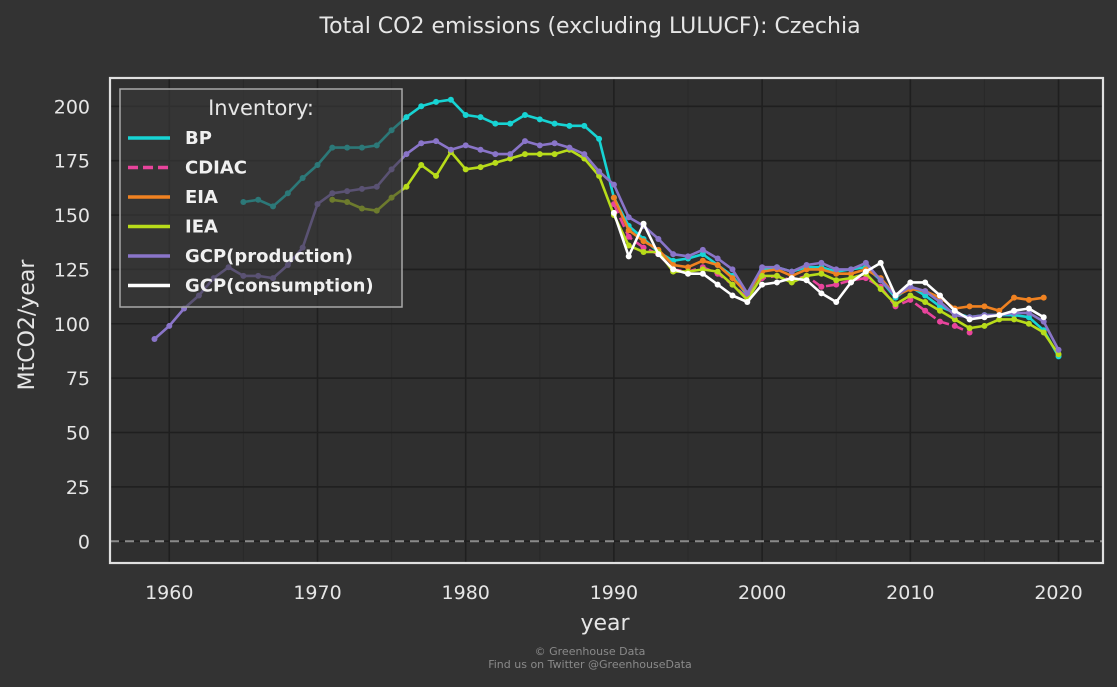 Image resolution: width=1117 pixels, height=687 pixels. Describe the element at coordinates (169, 593) in the screenshot. I see `x-tick-label: 1960` at that location.